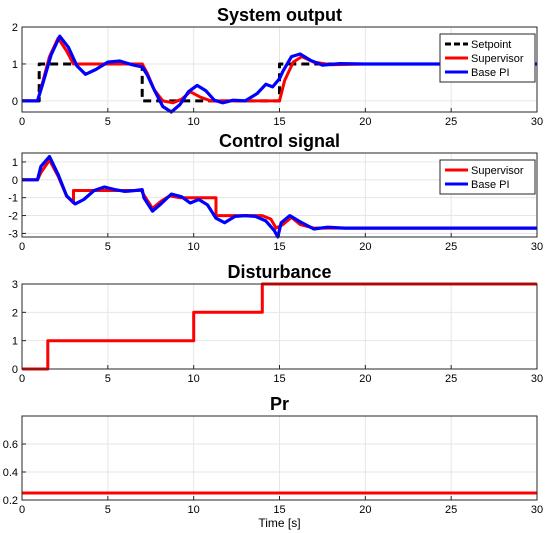 Image resolution: width=550 pixels, height=533 pixels. Describe the element at coordinates (13, 199) in the screenshot. I see `y-tick-label: -1` at that location.